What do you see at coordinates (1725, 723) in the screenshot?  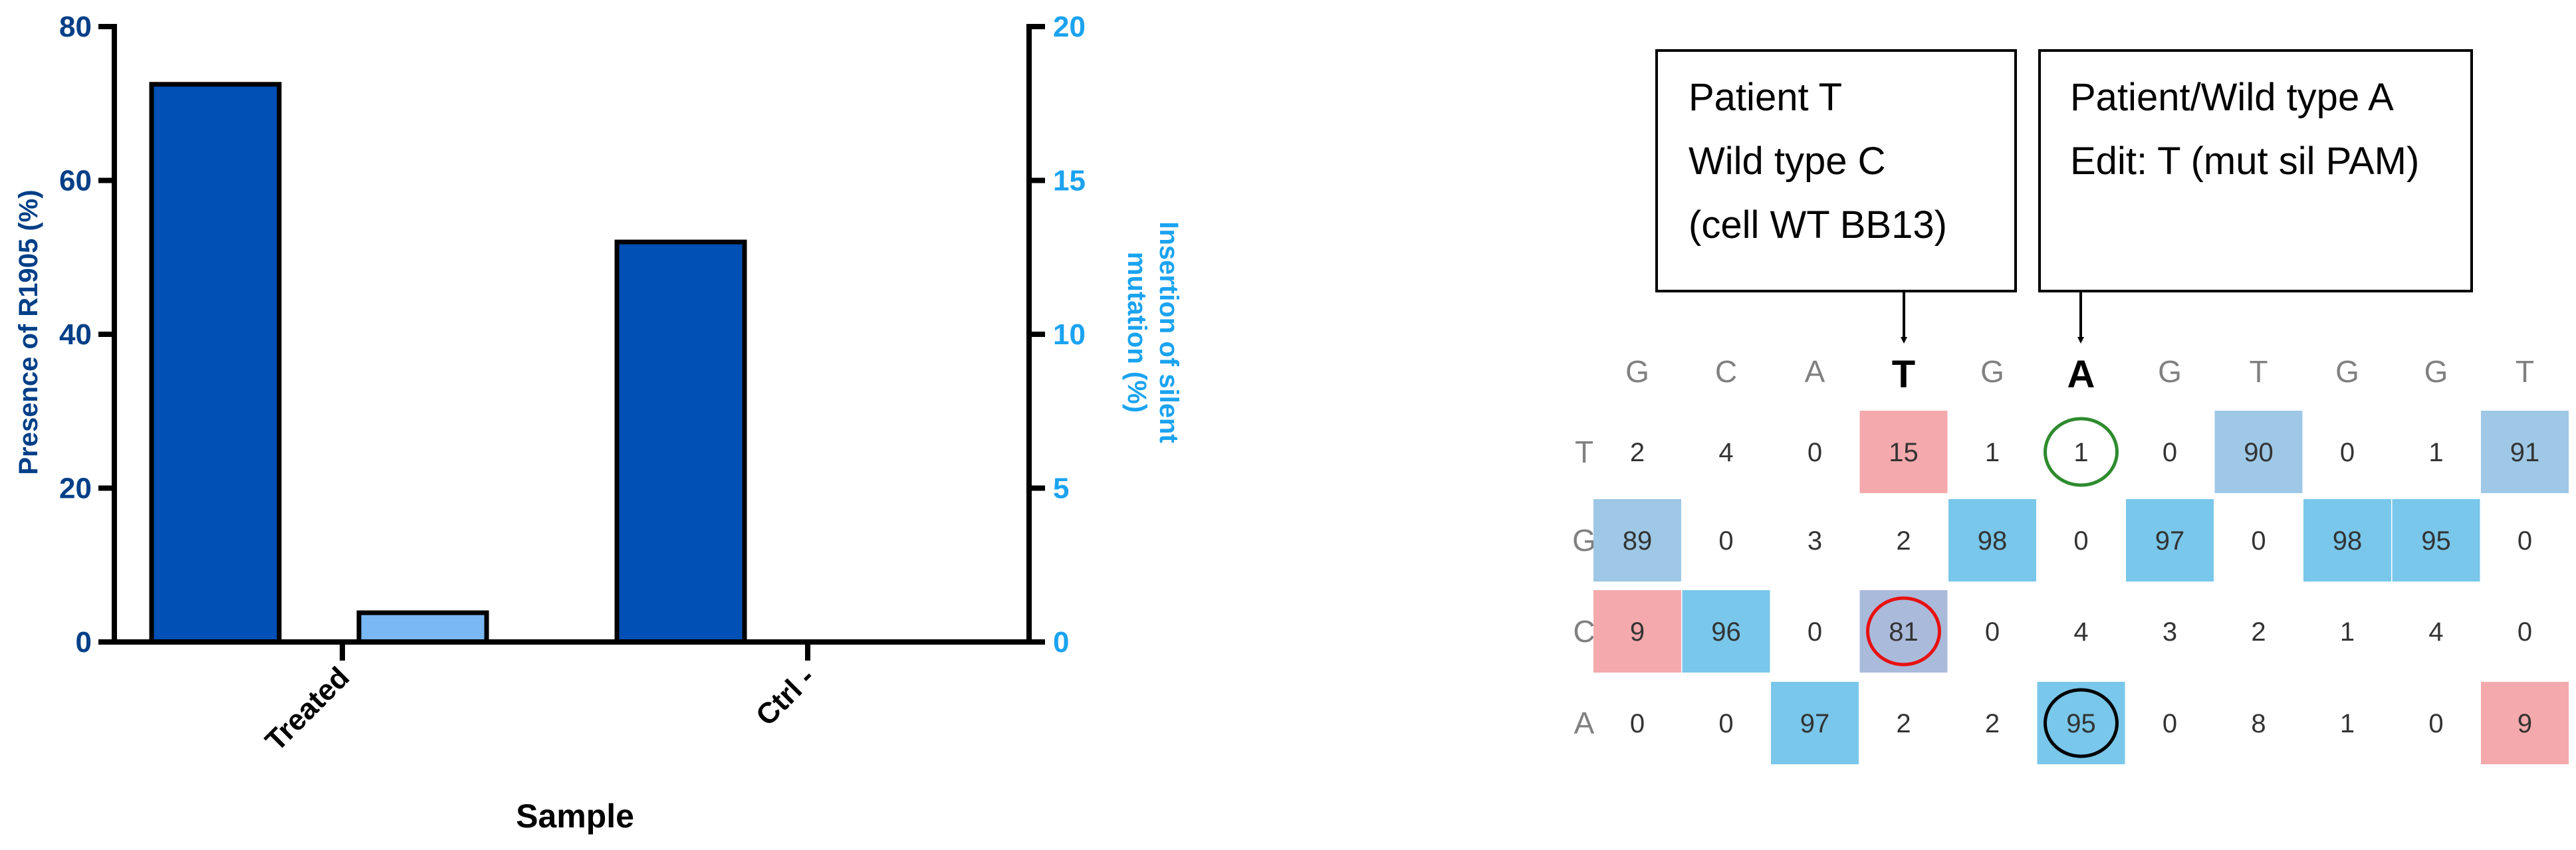 I see `cell-value-r3-c1: 0` at bounding box center [1725, 723].